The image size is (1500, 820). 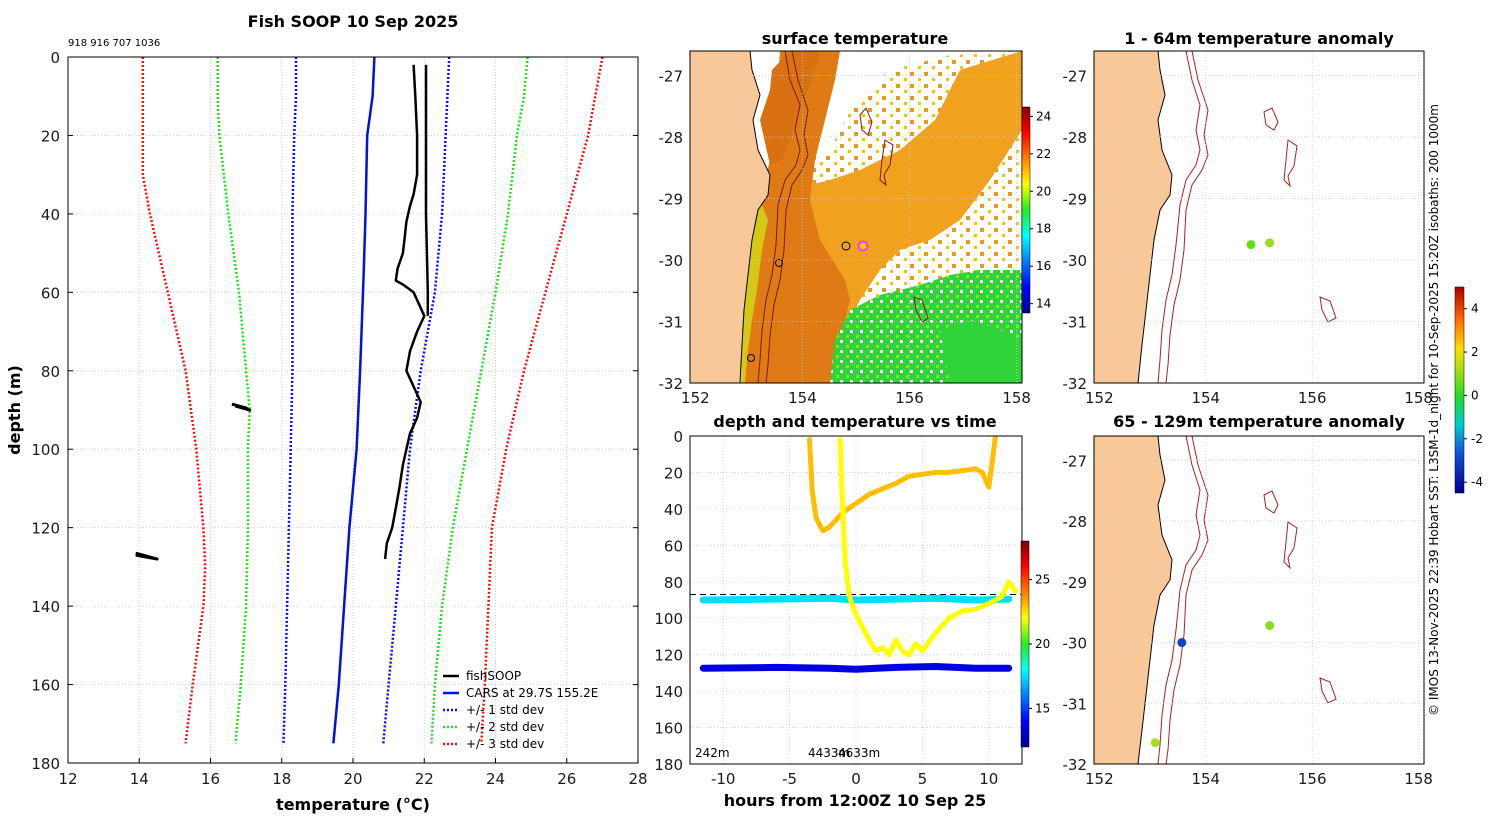 I want to click on anomaly-2-ytick-label: -32, so click(x=1075, y=765).